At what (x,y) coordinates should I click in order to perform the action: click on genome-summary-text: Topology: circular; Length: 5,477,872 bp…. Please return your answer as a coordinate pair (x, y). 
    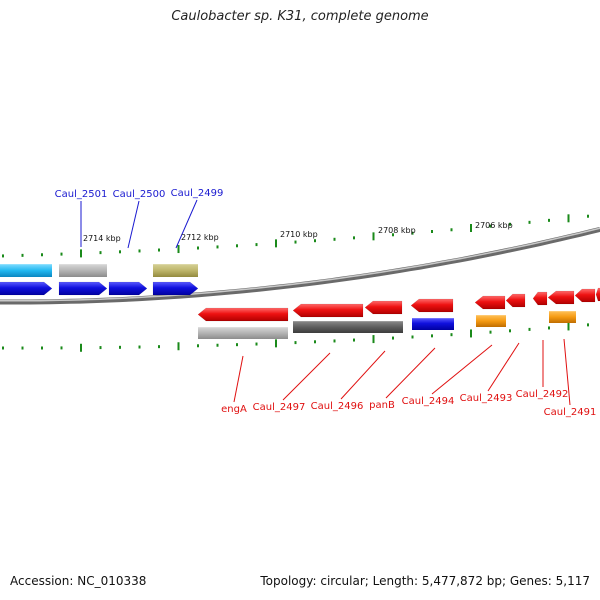
    Looking at the image, I should click on (425, 581).